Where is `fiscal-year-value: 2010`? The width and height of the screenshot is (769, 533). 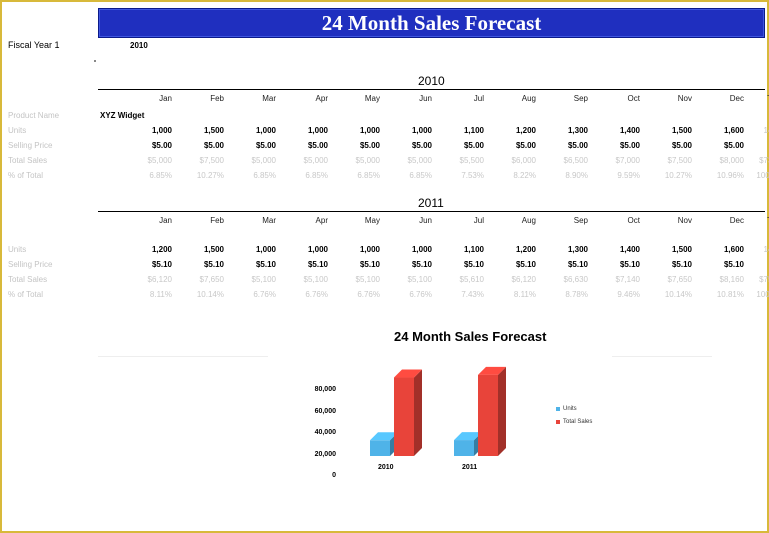 fiscal-year-value: 2010 is located at coordinates (139, 45).